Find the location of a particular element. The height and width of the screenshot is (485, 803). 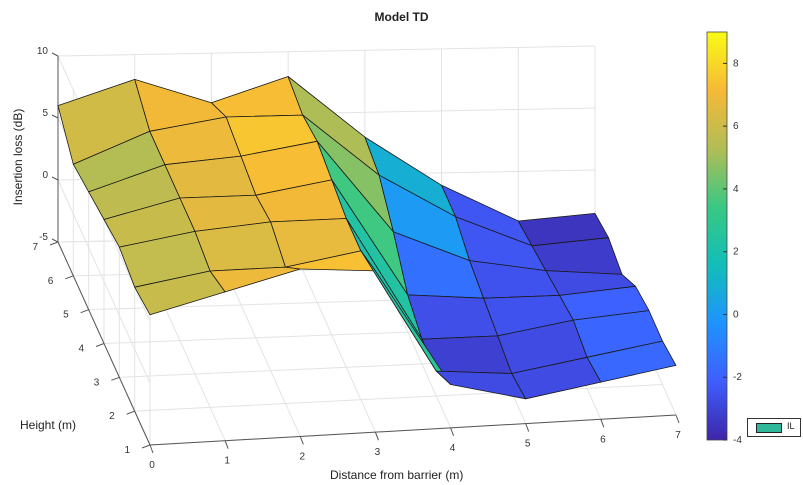

y-tick-label: 4 is located at coordinates (81, 349).